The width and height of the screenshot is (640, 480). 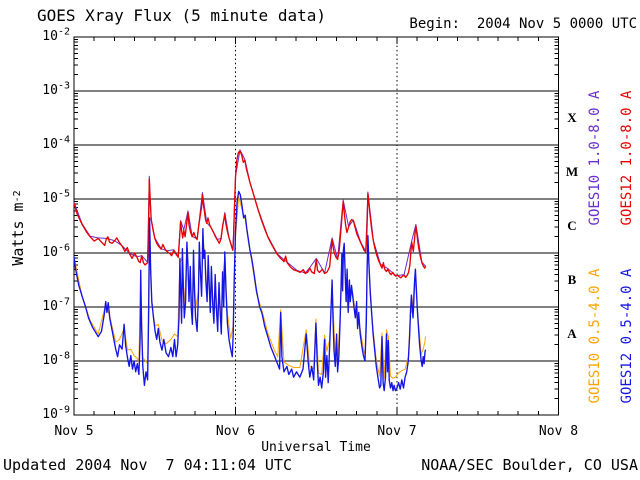 What do you see at coordinates (18, 234) in the screenshot?
I see `y-axis-title-base: Watts m` at bounding box center [18, 234].